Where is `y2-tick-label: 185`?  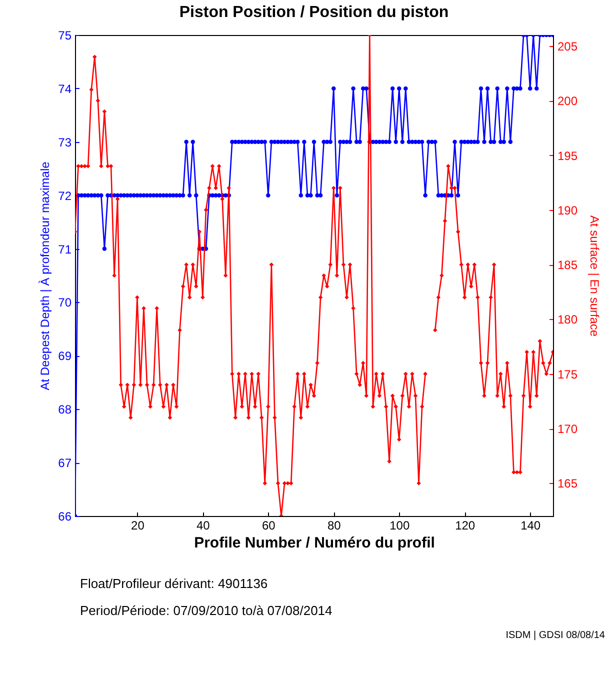 y2-tick-label: 185 is located at coordinates (568, 265).